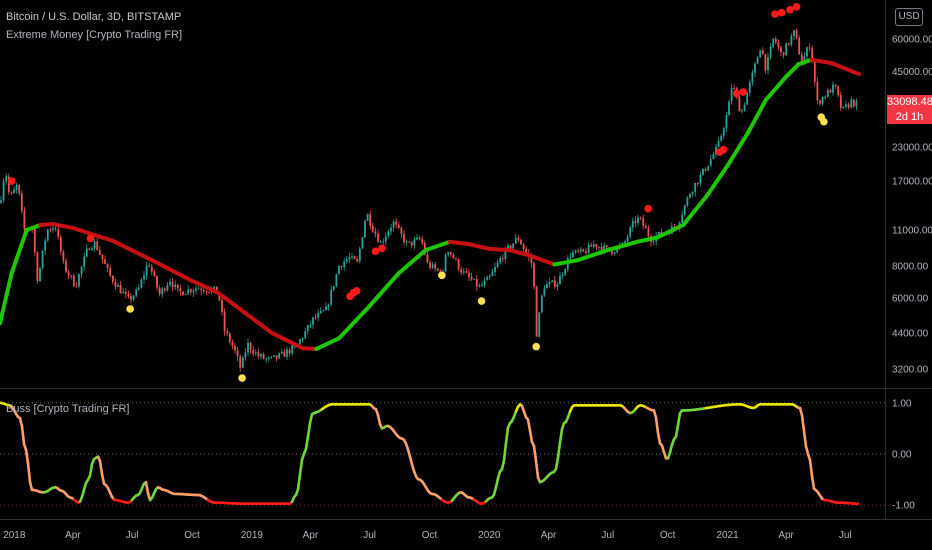 The image size is (932, 550). What do you see at coordinates (912, 148) in the screenshot?
I see `price-tick-label: 23000.00` at bounding box center [912, 148].